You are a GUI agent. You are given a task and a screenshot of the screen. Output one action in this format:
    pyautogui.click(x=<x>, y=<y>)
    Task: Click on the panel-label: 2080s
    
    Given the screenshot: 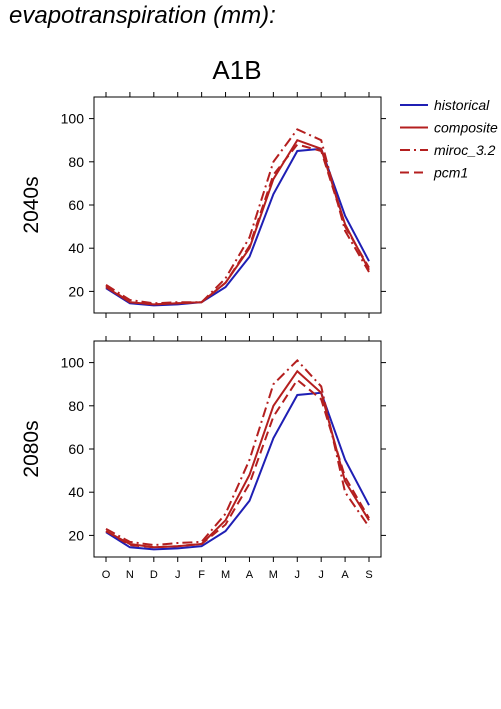 What is the action you would take?
    pyautogui.click(x=31, y=448)
    